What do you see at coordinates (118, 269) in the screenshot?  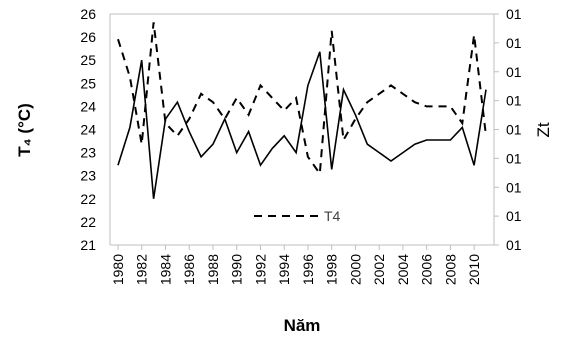 I see `x-tick-label: 1980` at bounding box center [118, 269].